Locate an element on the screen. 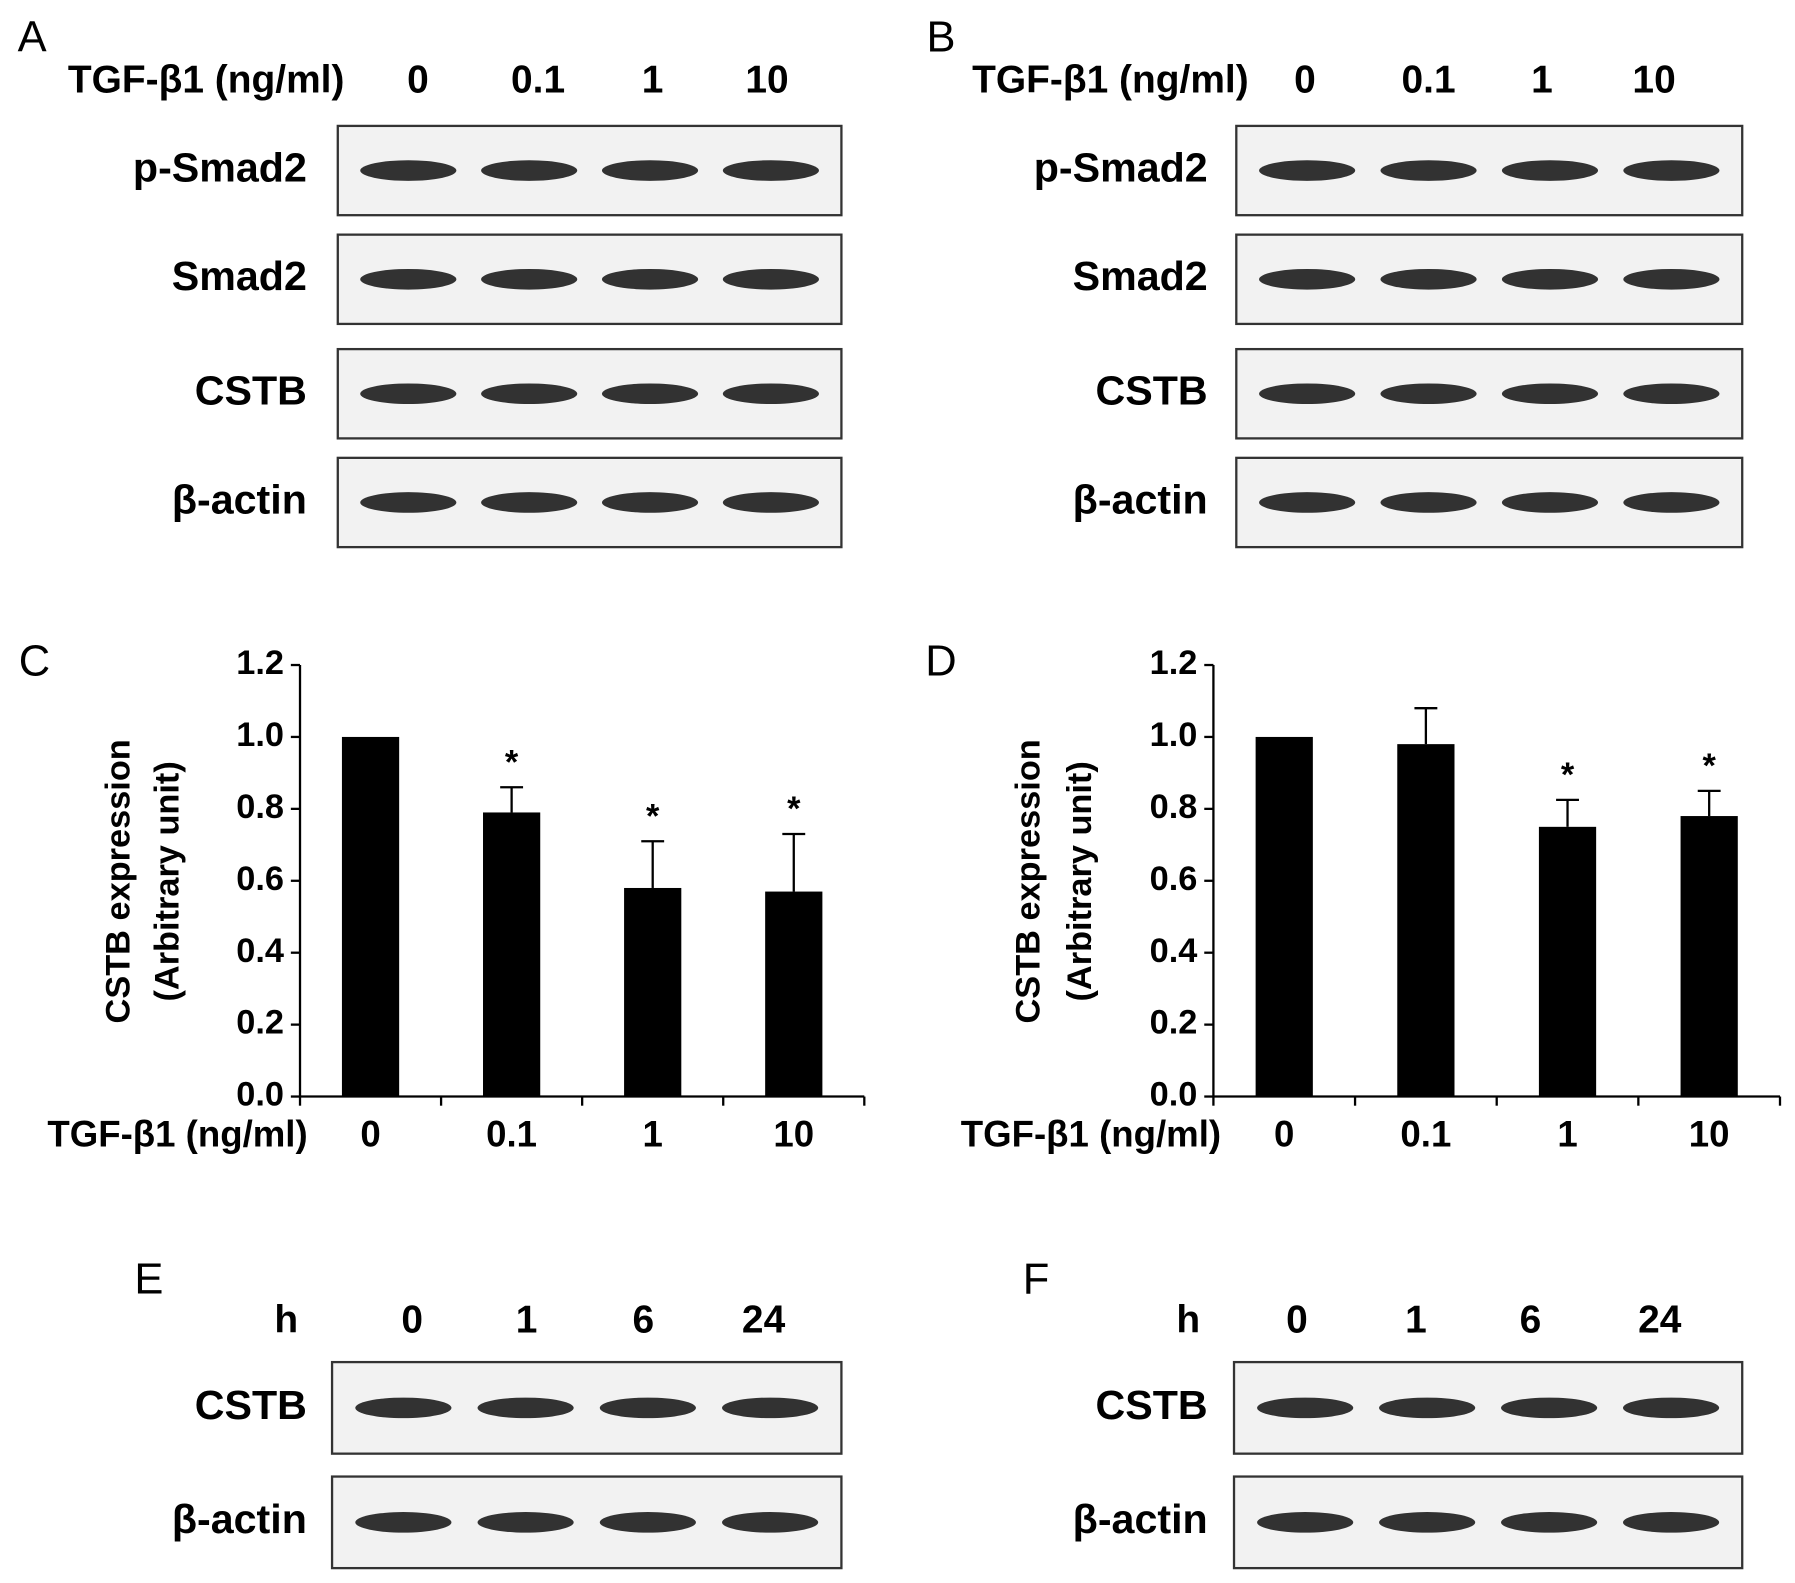 The width and height of the screenshot is (1795, 1583). y-tick-label: 0.0 is located at coordinates (1174, 1095).